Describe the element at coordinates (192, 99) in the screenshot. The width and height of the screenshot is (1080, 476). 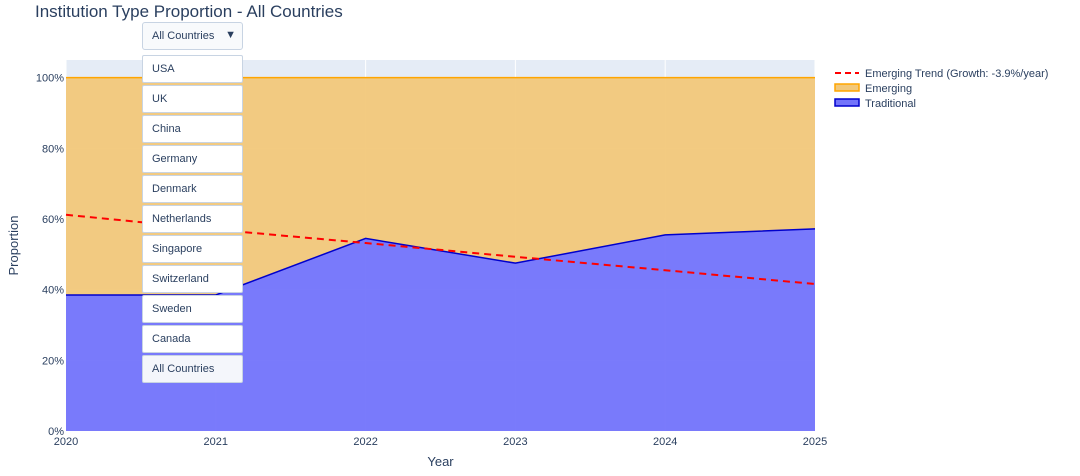
I see `dropdown-option-uk: UK` at that location.